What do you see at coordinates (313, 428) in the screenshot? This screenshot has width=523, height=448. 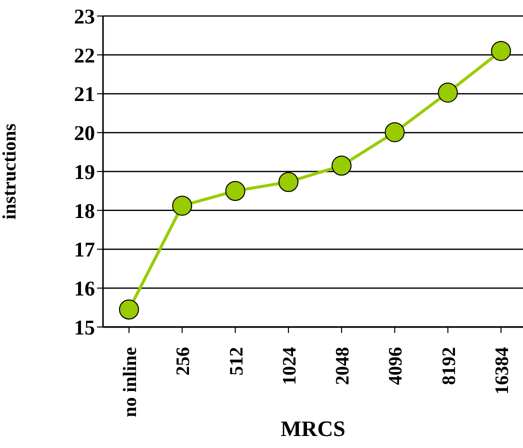 I see `x-axis-title: MRCS` at bounding box center [313, 428].